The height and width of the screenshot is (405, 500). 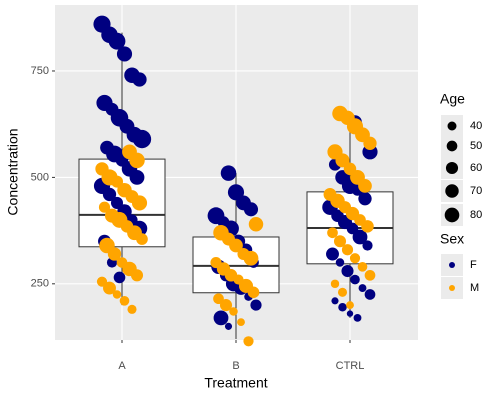 What do you see at coordinates (476, 126) in the screenshot?
I see `legend-label: 40` at bounding box center [476, 126].